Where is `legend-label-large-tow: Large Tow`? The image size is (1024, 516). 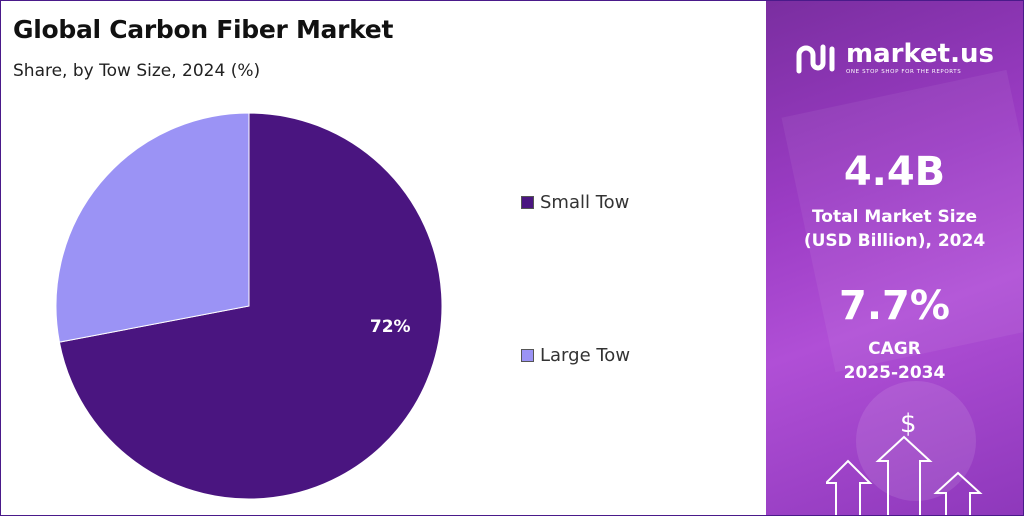 legend-label-large-tow: Large Tow is located at coordinates (585, 355).